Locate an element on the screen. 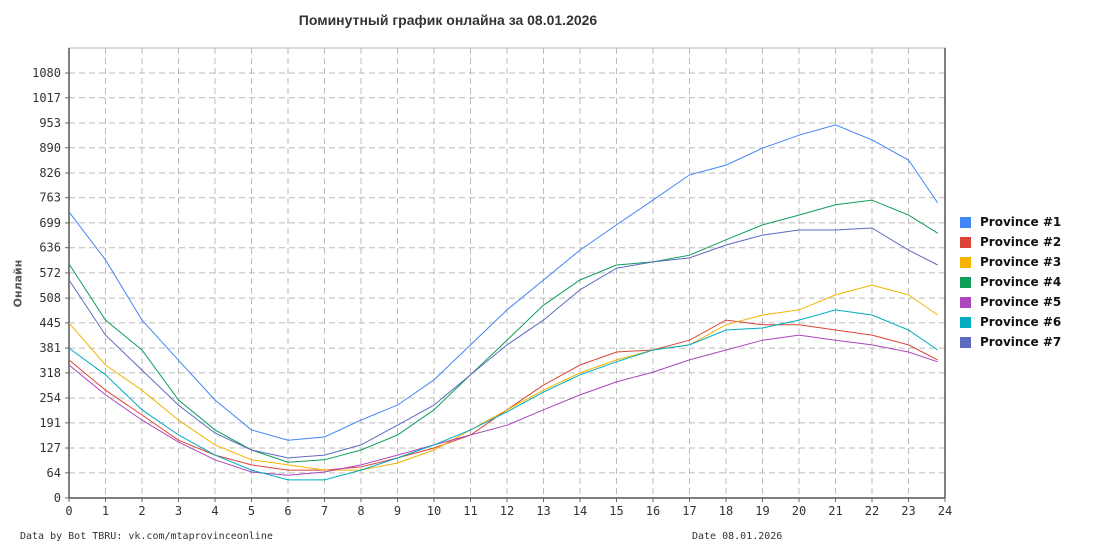 The image size is (1095, 550). x-tick-label: 2 is located at coordinates (141, 511).